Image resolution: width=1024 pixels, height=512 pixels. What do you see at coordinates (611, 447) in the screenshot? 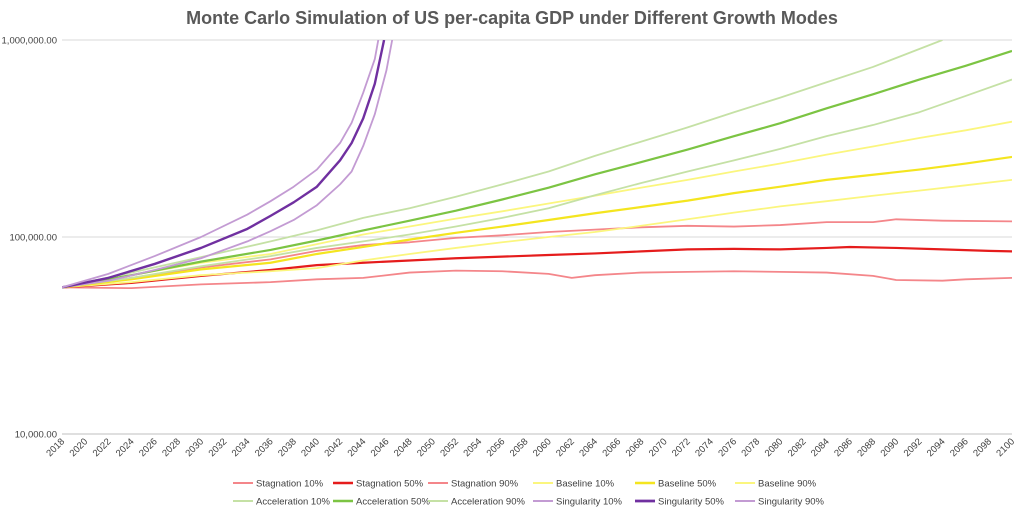
I see `x-tick-label: 2066` at bounding box center [611, 447].